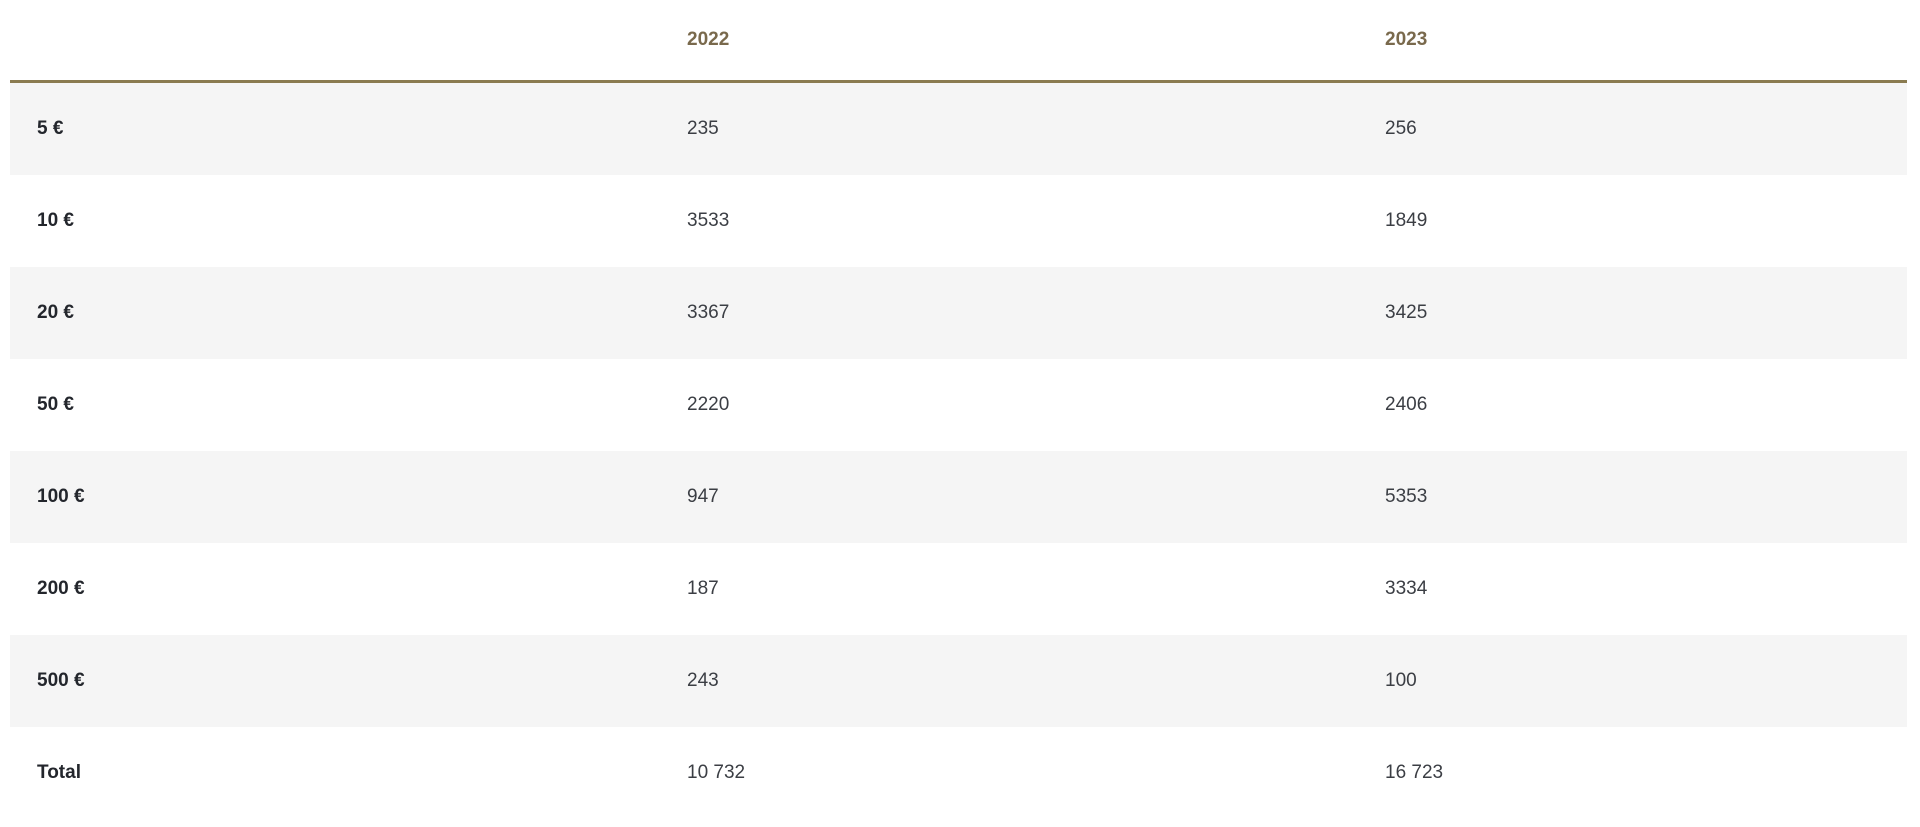 This screenshot has height=827, width=1920. What do you see at coordinates (703, 680) in the screenshot?
I see `value-2022: 243` at bounding box center [703, 680].